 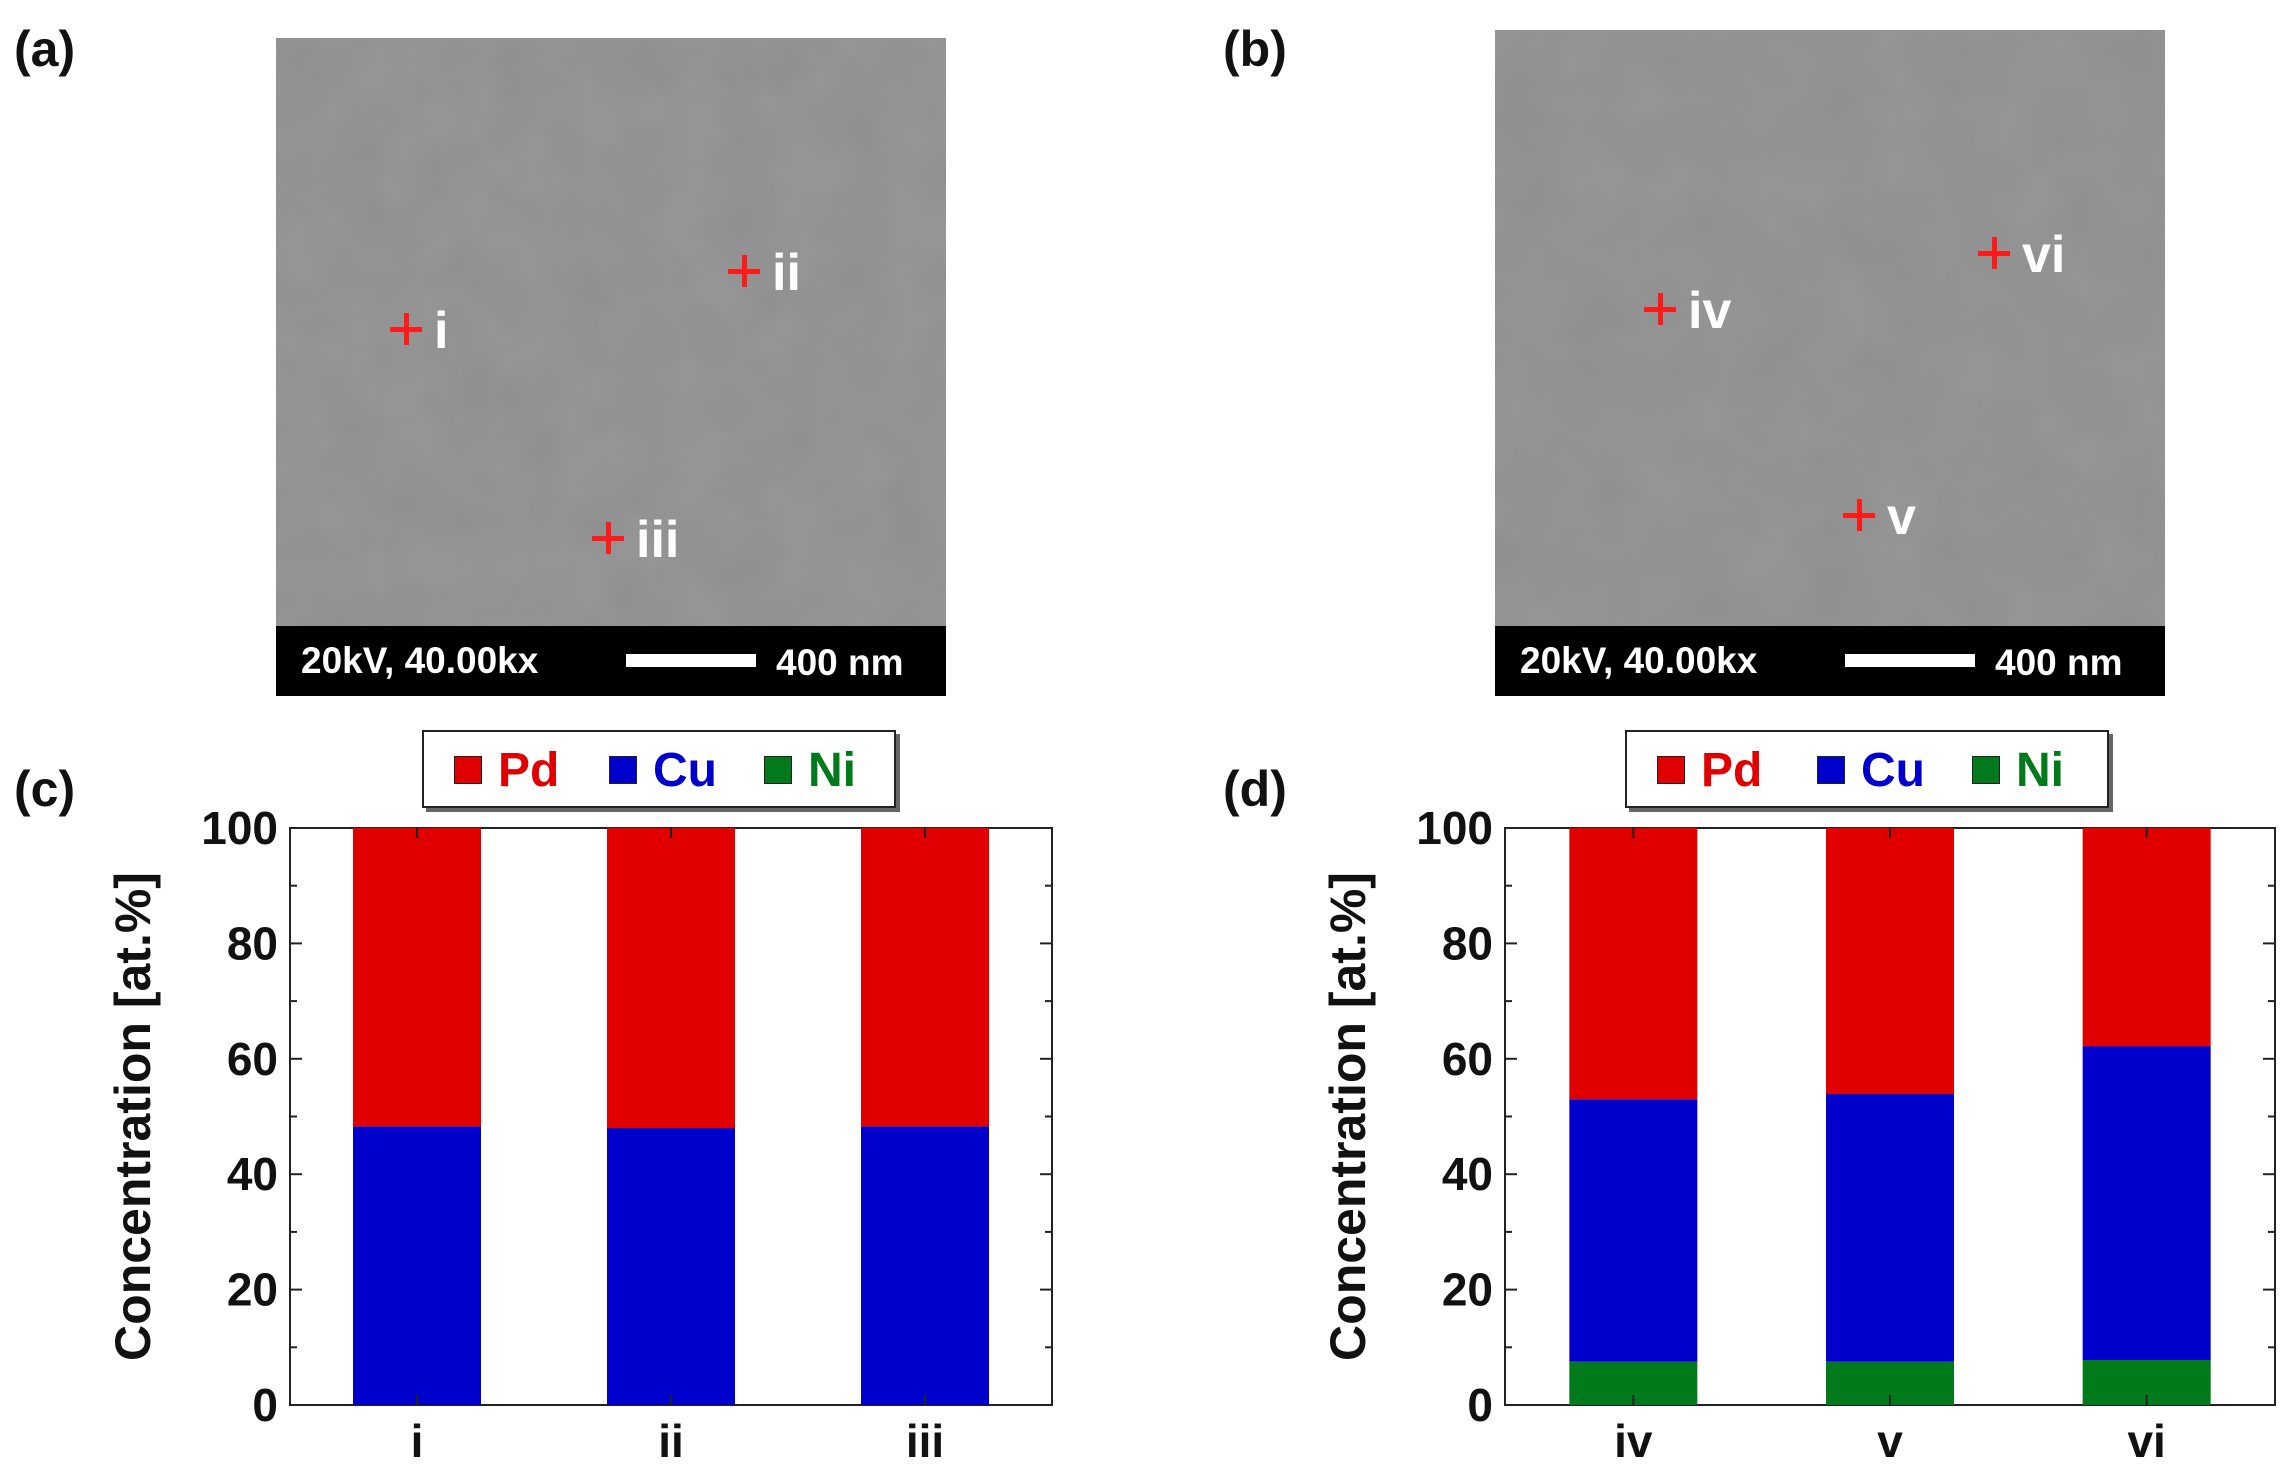 I want to click on bar-cu-i, so click(x=417, y=1265).